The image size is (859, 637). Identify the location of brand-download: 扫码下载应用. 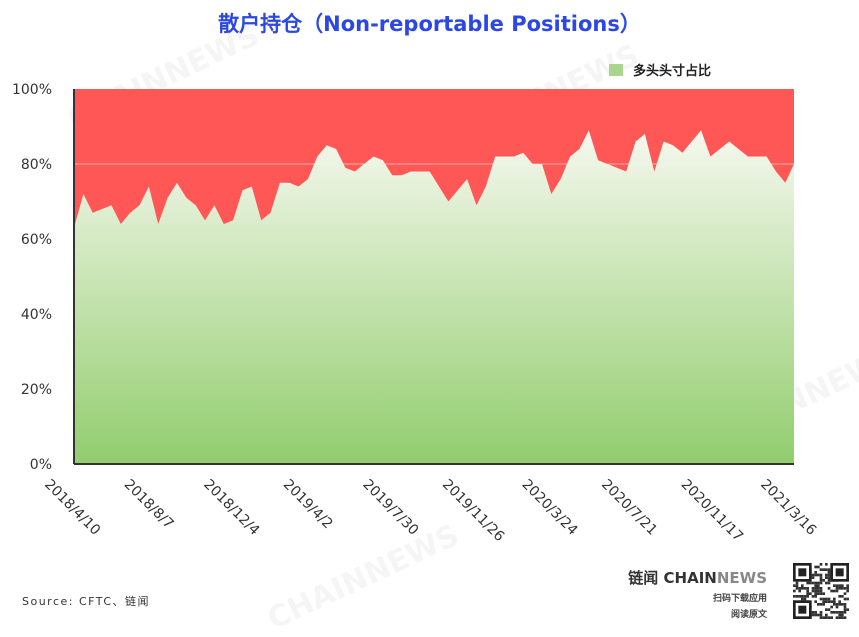
(739, 599).